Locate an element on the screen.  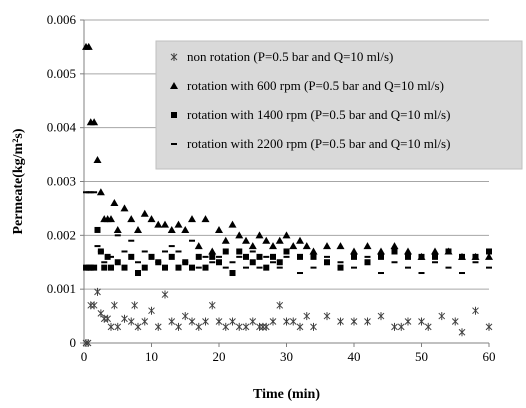
y-axis-title: Permeate(kg/m²s) is located at coordinates (18, 181).